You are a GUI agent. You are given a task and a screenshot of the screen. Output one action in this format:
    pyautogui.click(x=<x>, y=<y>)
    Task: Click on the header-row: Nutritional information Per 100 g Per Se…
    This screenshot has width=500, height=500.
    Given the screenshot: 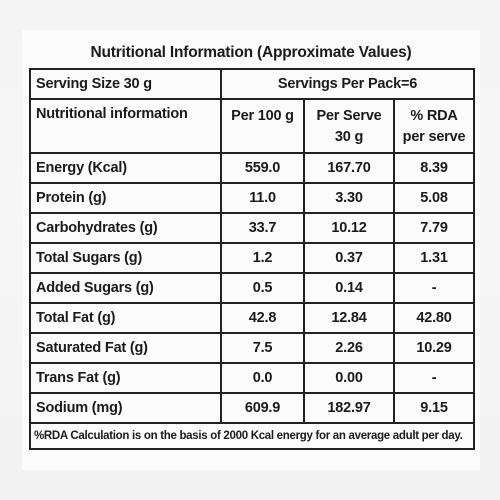 What is the action you would take?
    pyautogui.click(x=252, y=126)
    